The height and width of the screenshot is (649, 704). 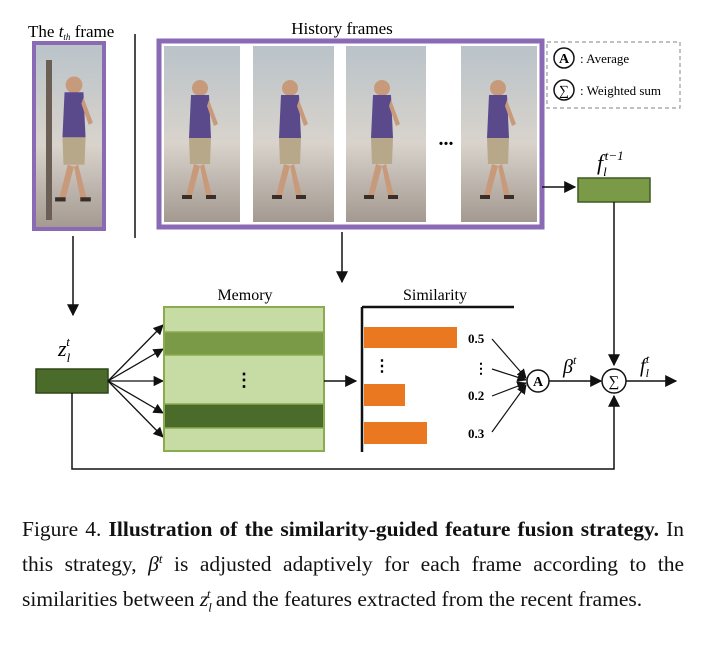 What do you see at coordinates (345, 431) in the screenshot?
I see `skip-connection` at bounding box center [345, 431].